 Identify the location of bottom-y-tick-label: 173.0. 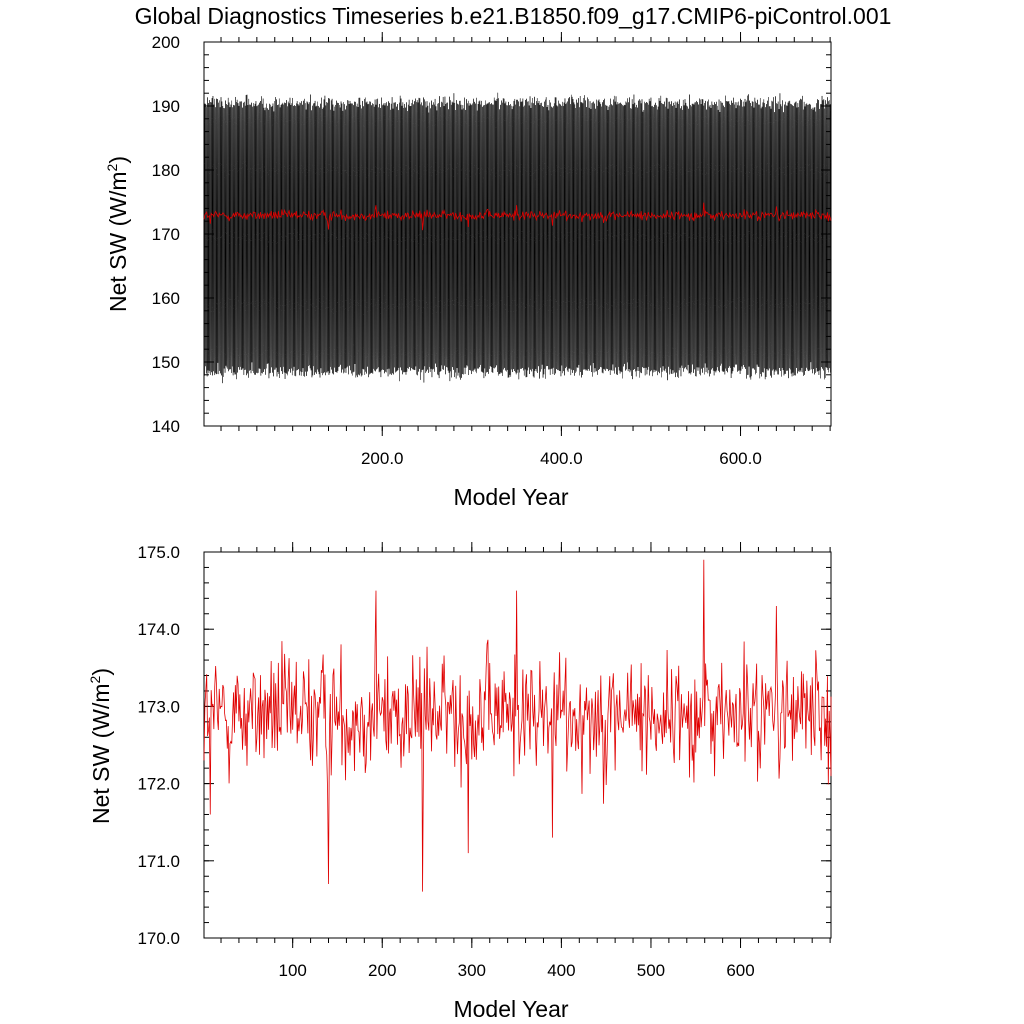
(158, 706).